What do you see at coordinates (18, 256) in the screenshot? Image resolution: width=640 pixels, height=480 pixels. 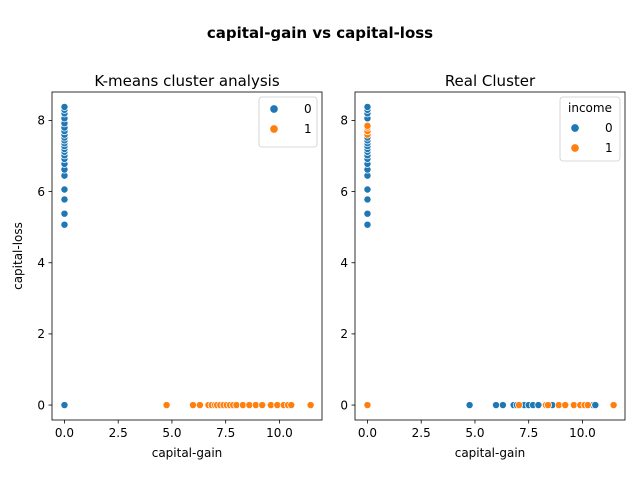 I see `y-axis-label: capital-loss` at bounding box center [18, 256].